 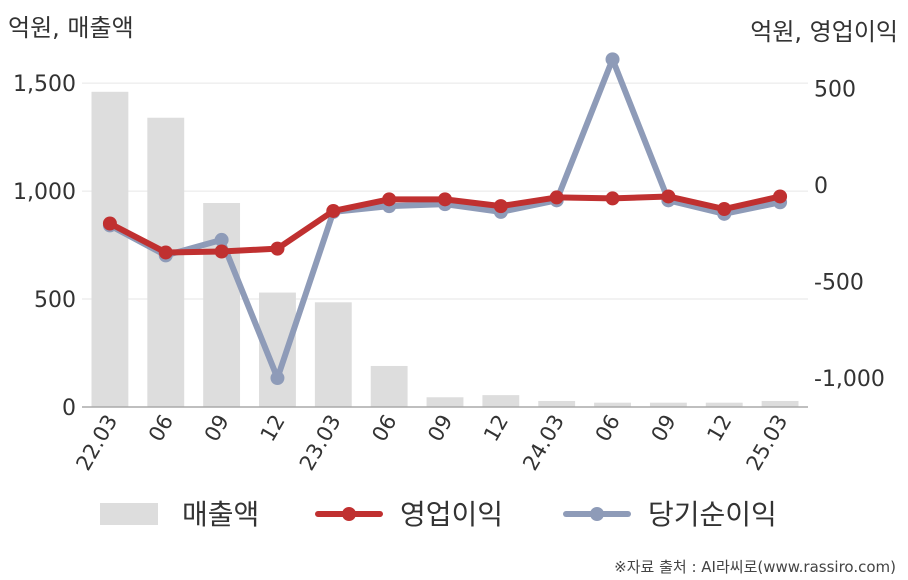 What do you see at coordinates (849, 379) in the screenshot?
I see `right-tick-label: -1,000` at bounding box center [849, 379].